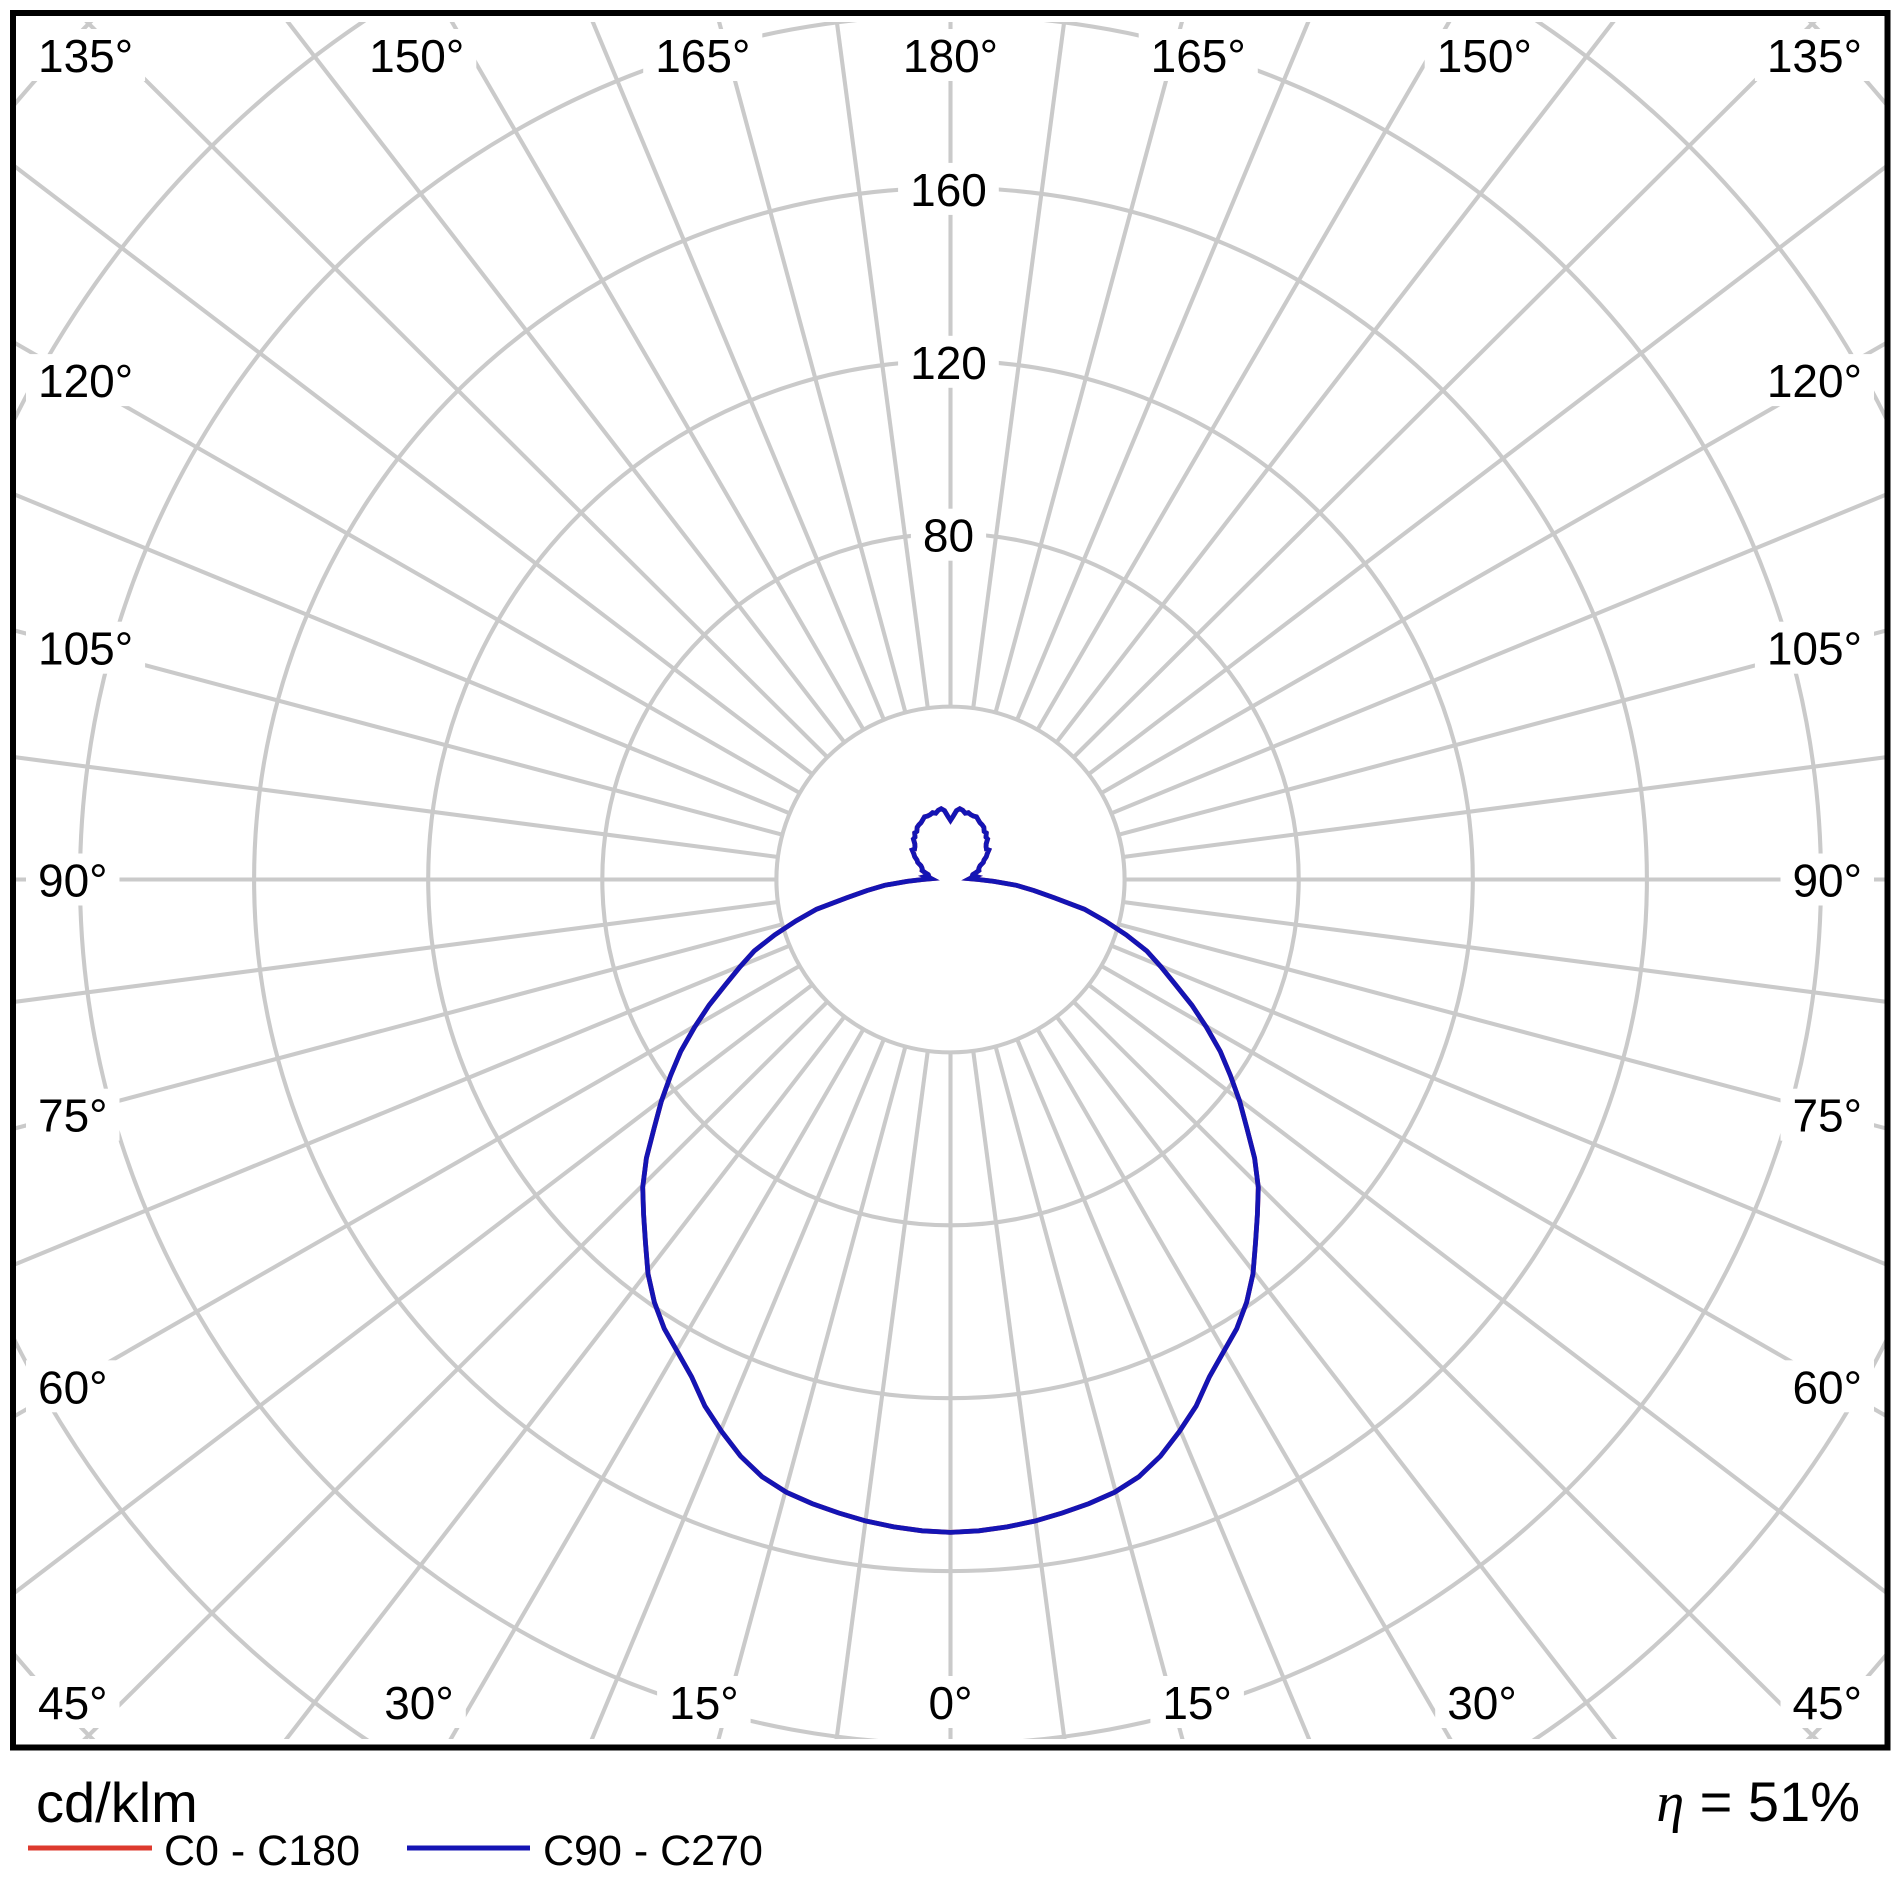 Image resolution: width=1900 pixels, height=1900 pixels. What do you see at coordinates (951, 1703) in the screenshot?
I see `svg-text: 0°` at bounding box center [951, 1703].